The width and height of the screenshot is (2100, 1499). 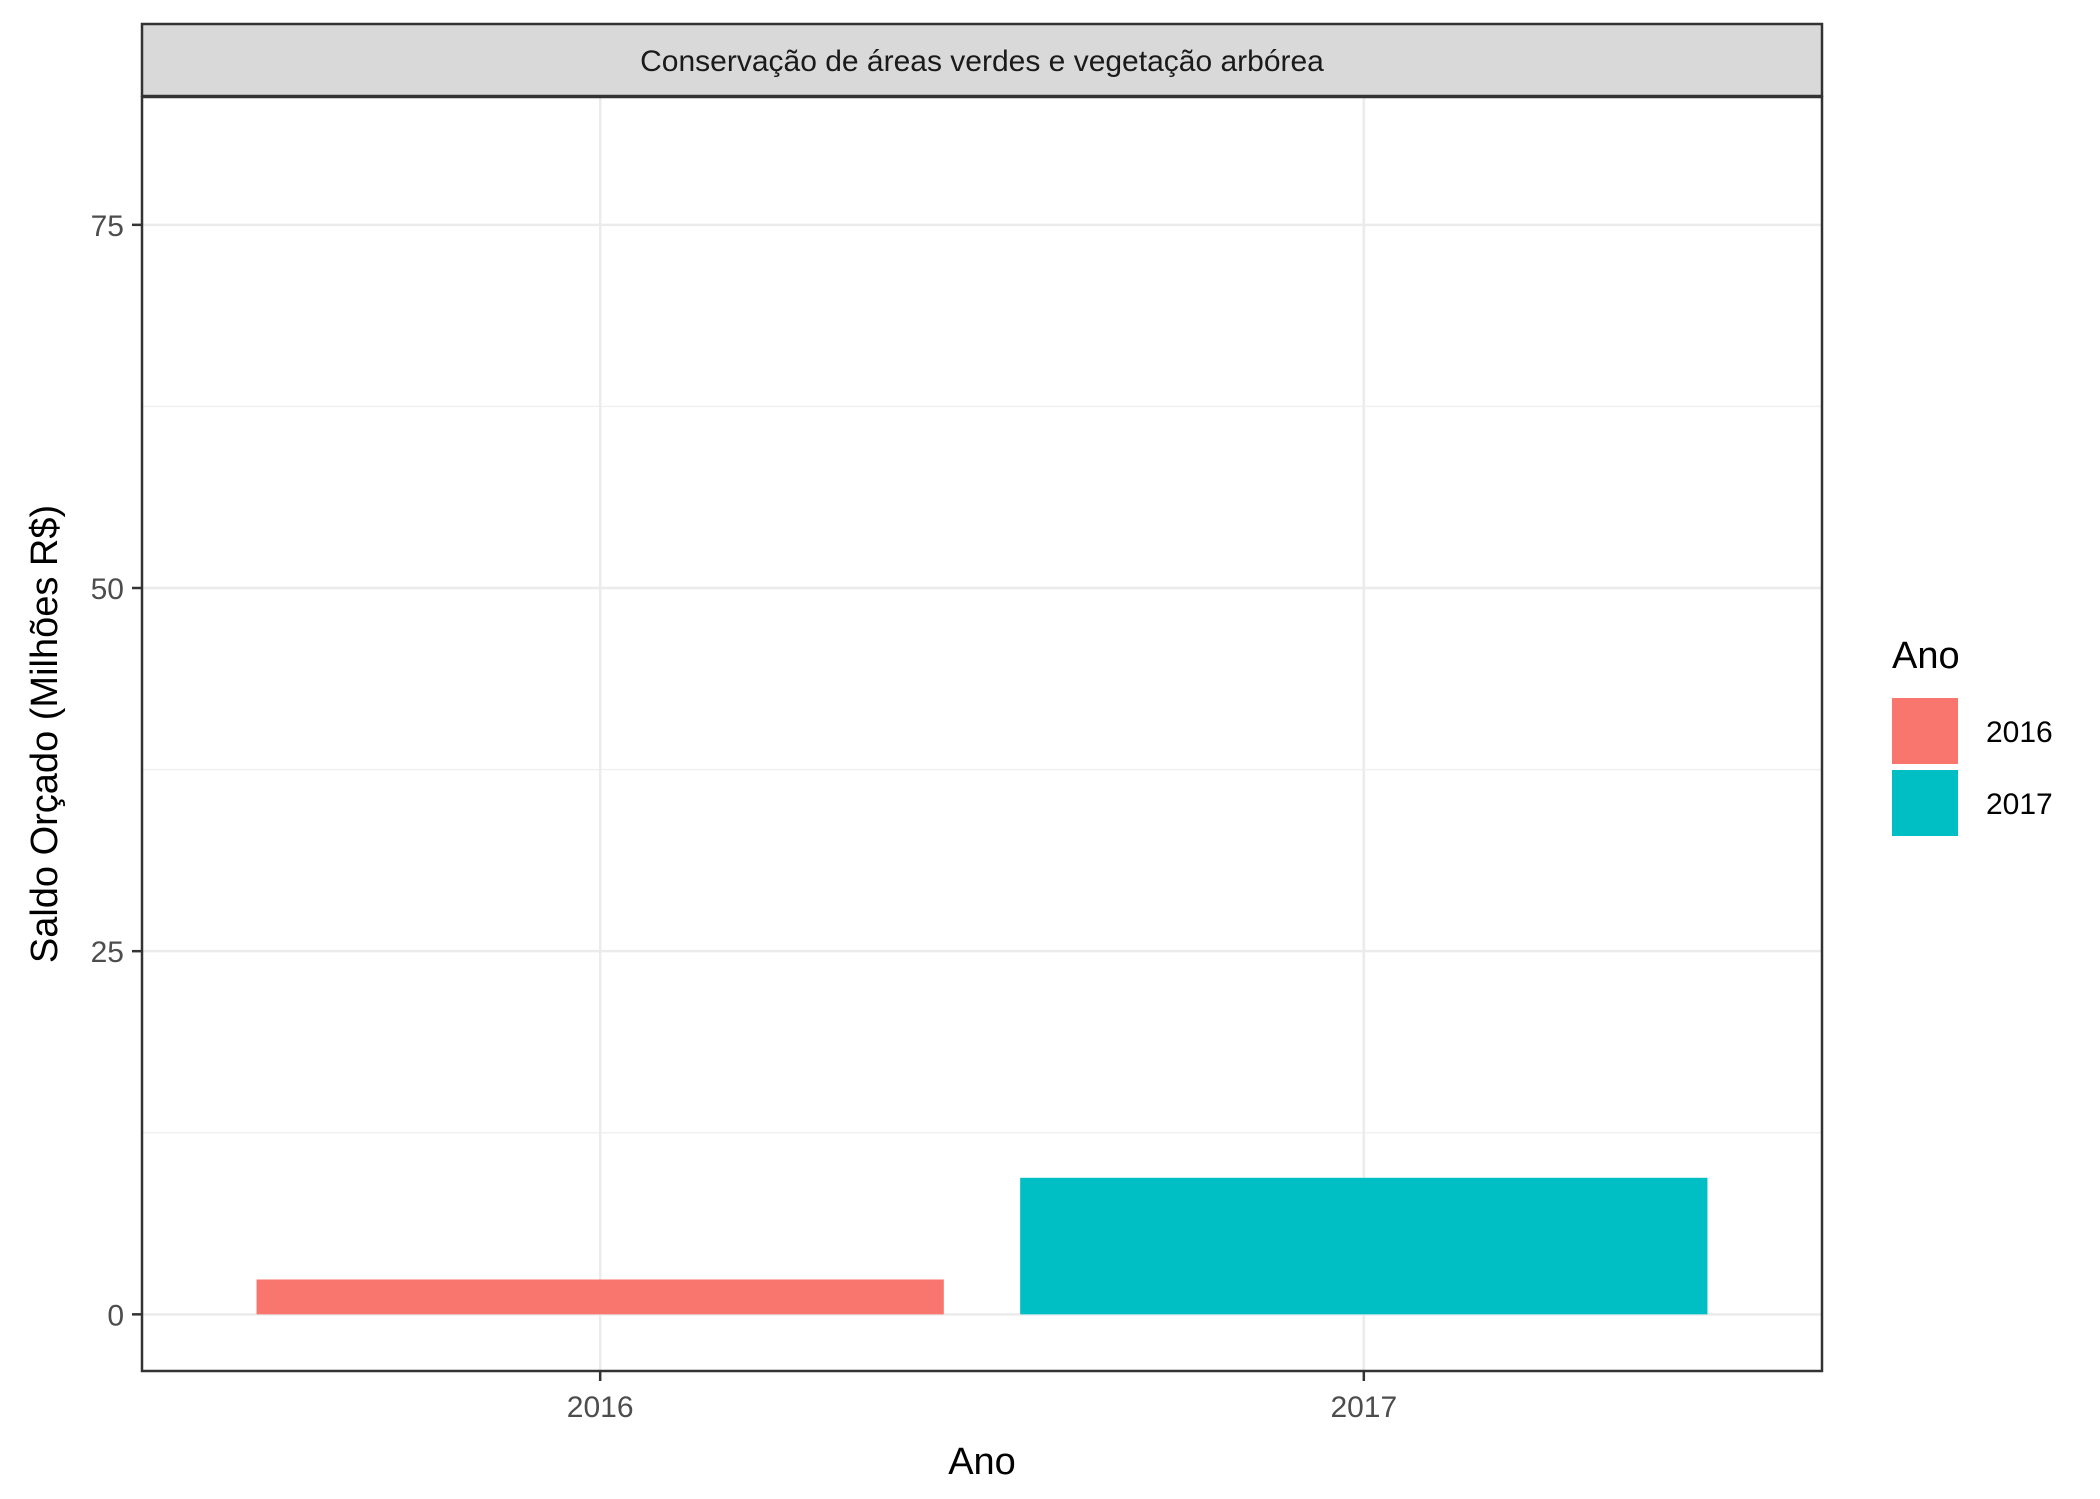 I want to click on x-axis-title: Ano, so click(x=982, y=1462).